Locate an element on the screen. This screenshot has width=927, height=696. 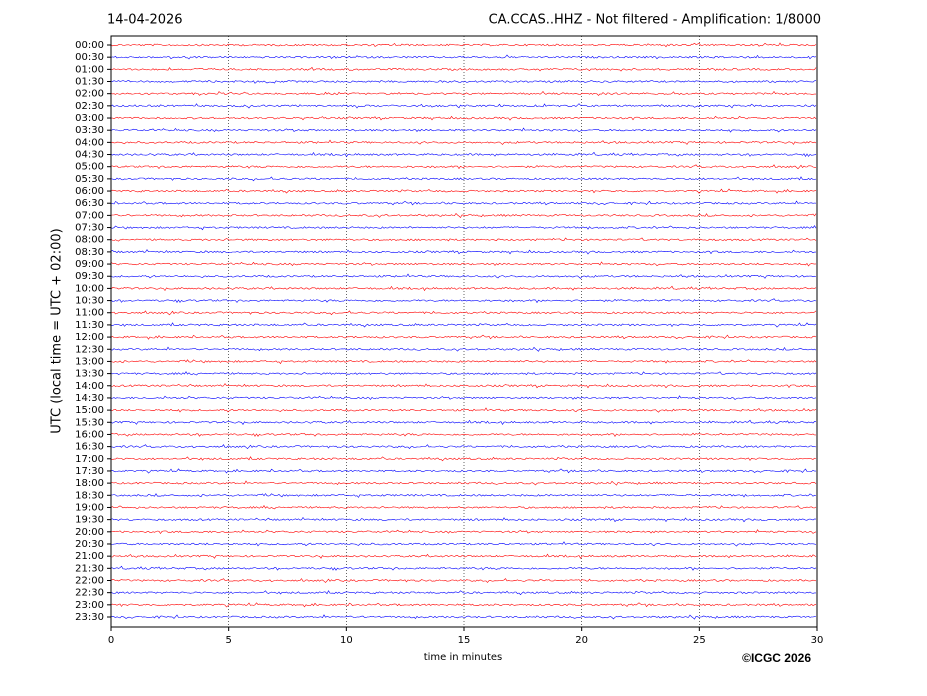
y-tick-label: 09:00 is located at coordinates (89, 264).